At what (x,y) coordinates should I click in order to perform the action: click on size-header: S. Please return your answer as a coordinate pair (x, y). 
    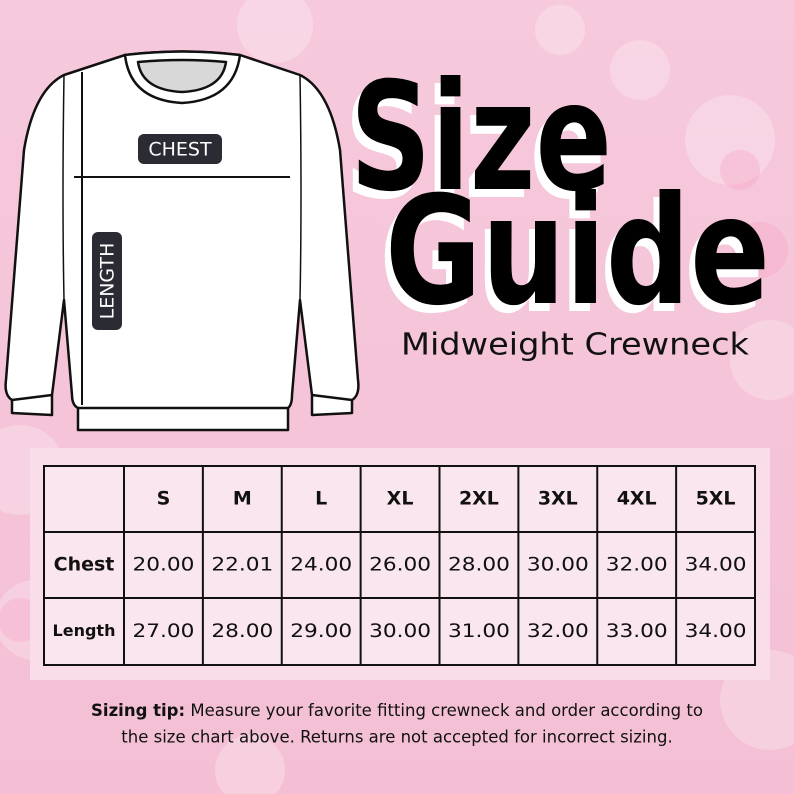
    Looking at the image, I should click on (164, 499).